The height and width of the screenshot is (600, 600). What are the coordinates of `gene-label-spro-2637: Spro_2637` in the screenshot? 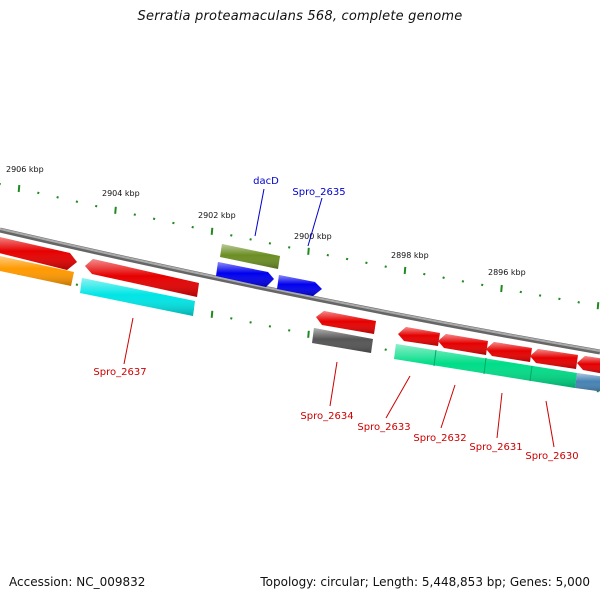 It's located at (119, 372).